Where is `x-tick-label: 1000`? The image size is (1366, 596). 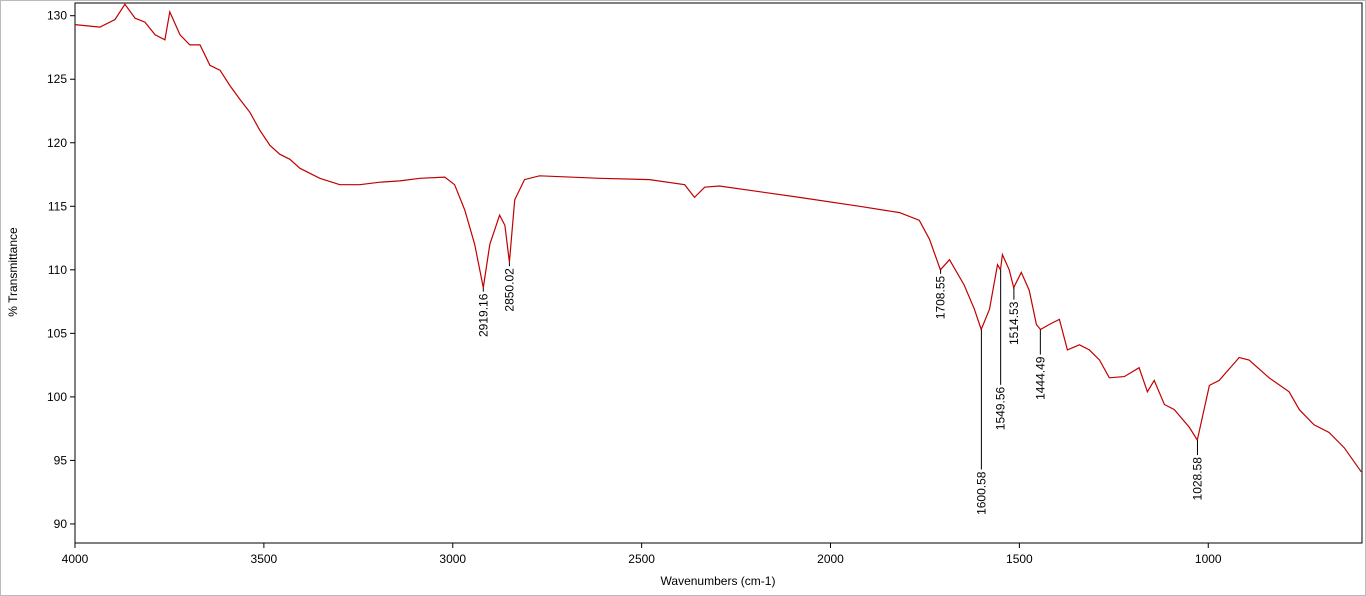 x-tick-label: 1000 is located at coordinates (1208, 559).